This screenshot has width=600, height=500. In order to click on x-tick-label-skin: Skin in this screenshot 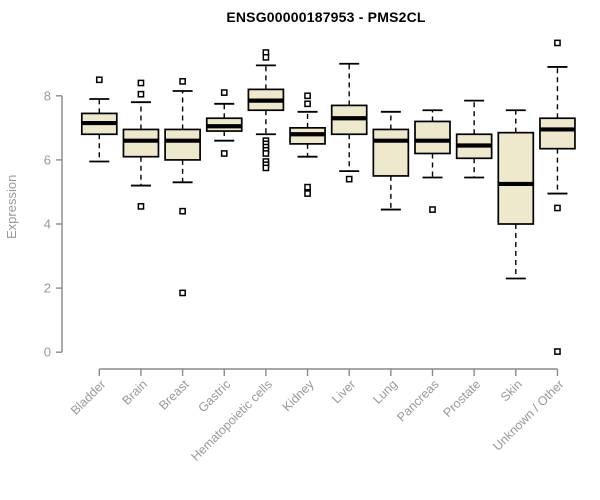, I will do `click(511, 390)`.